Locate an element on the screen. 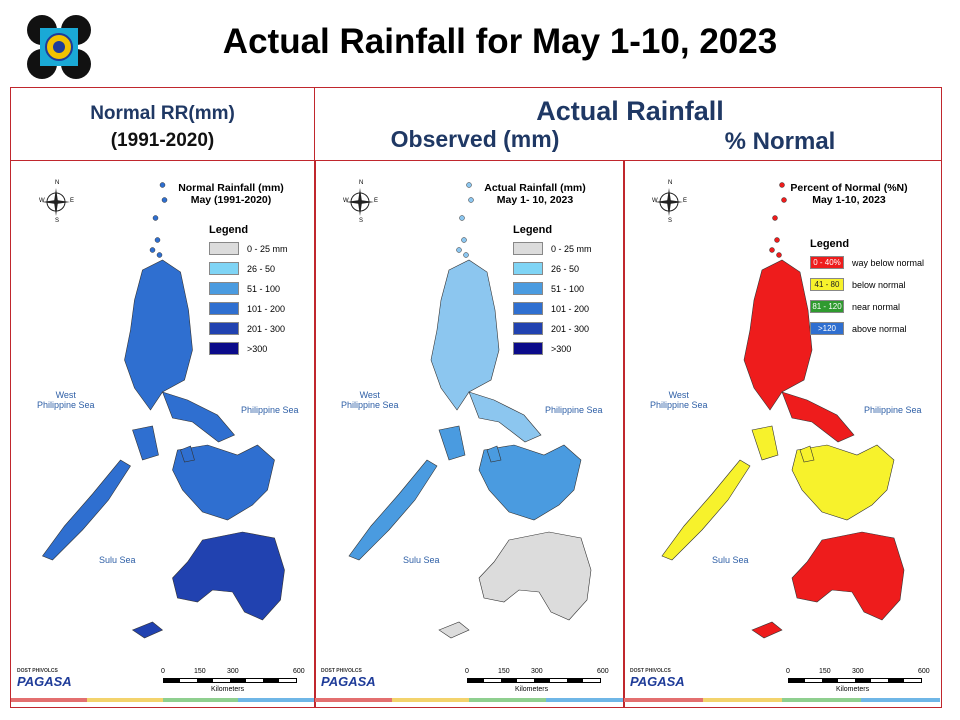 The width and height of the screenshot is (960, 720). map-title-line2: May (1991-2020) is located at coordinates (231, 200).